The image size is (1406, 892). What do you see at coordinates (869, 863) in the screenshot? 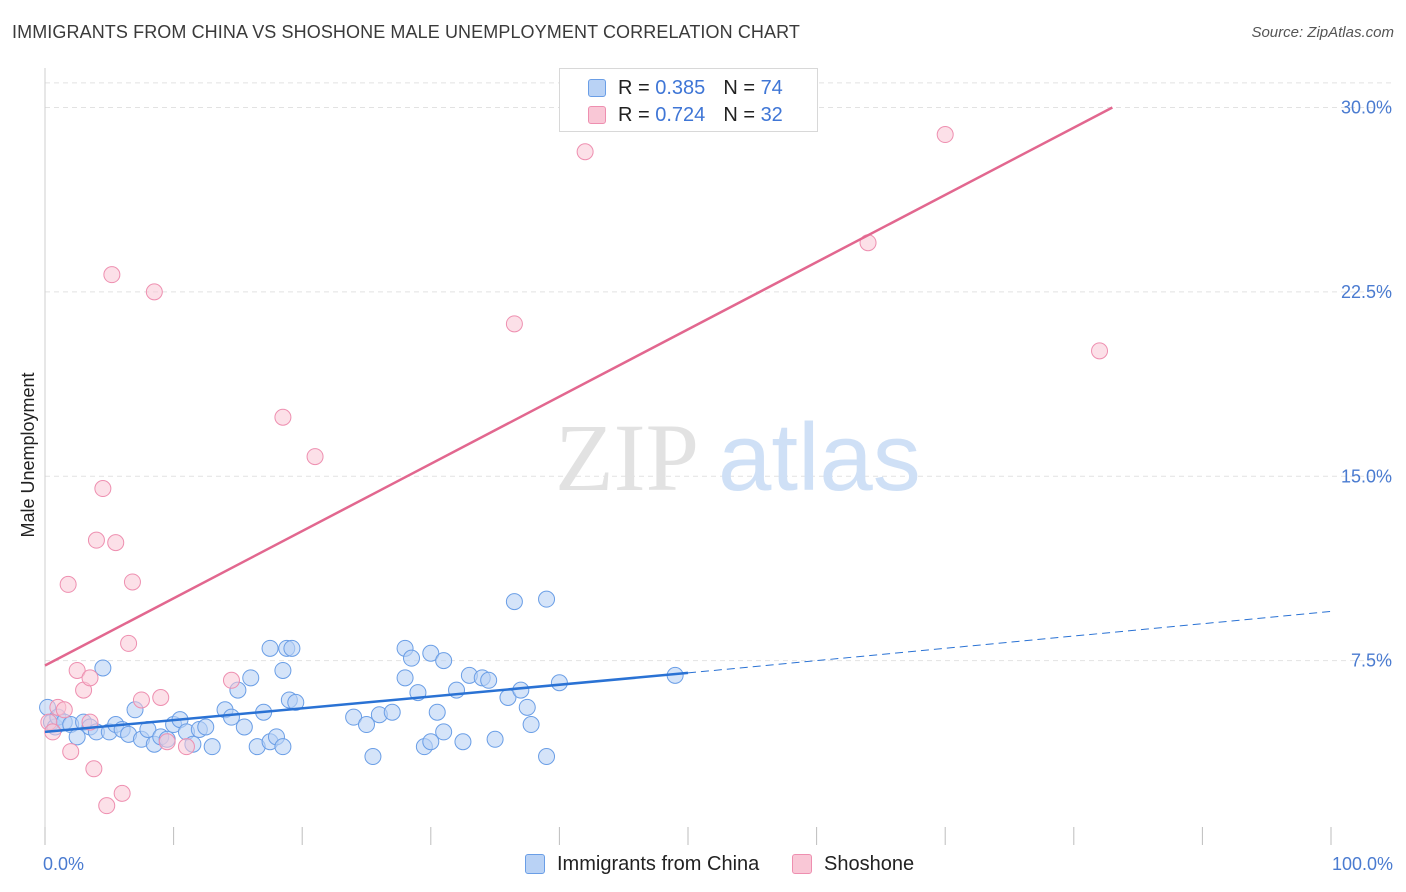
I see `bottom-legend-label-shoshone: Shoshone` at bounding box center [869, 863].